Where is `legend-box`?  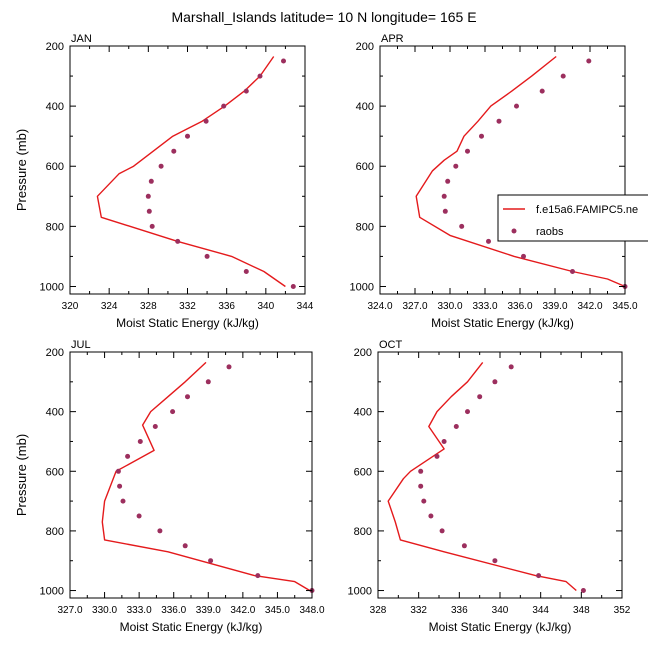 legend-box is located at coordinates (572, 218).